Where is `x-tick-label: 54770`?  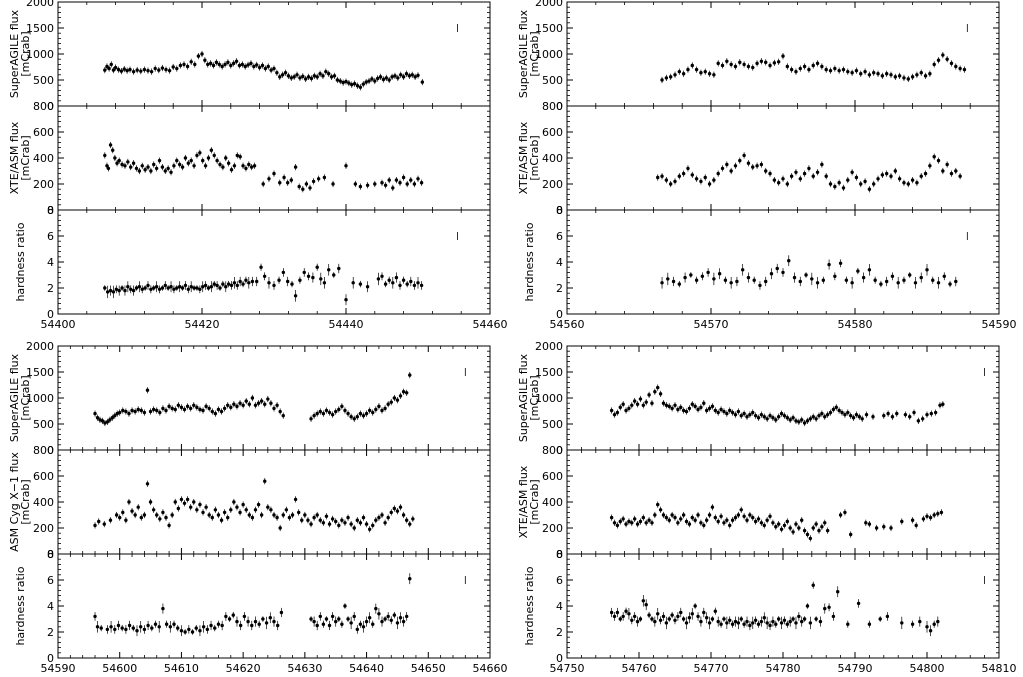 x-tick-label: 54770 is located at coordinates (711, 668).